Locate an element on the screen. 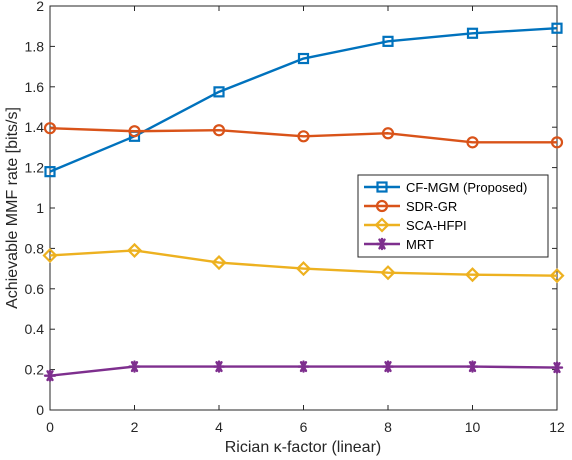  y-tick-label: 0 is located at coordinates (40, 410).